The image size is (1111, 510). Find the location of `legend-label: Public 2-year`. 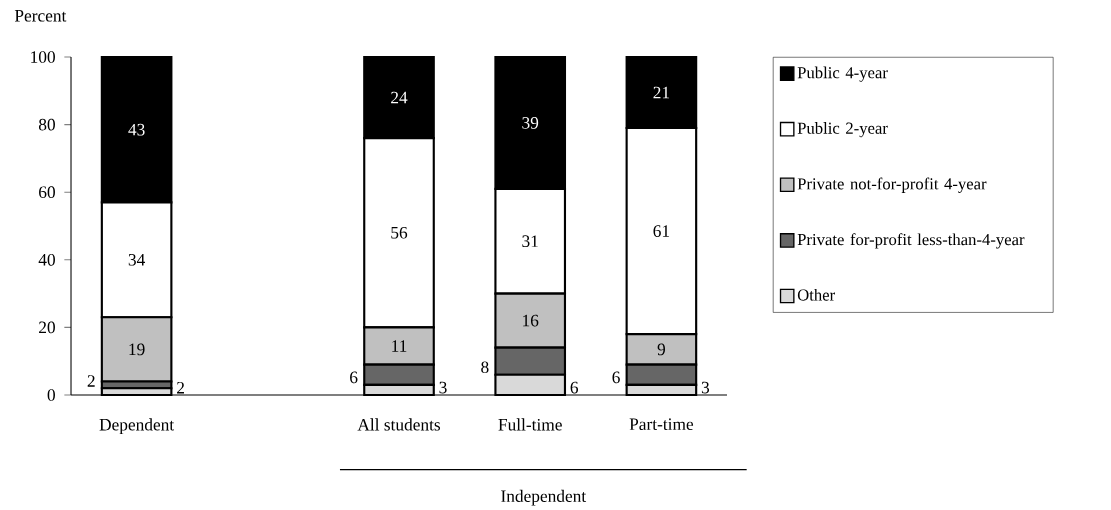

legend-label: Public 2-year is located at coordinates (842, 130).